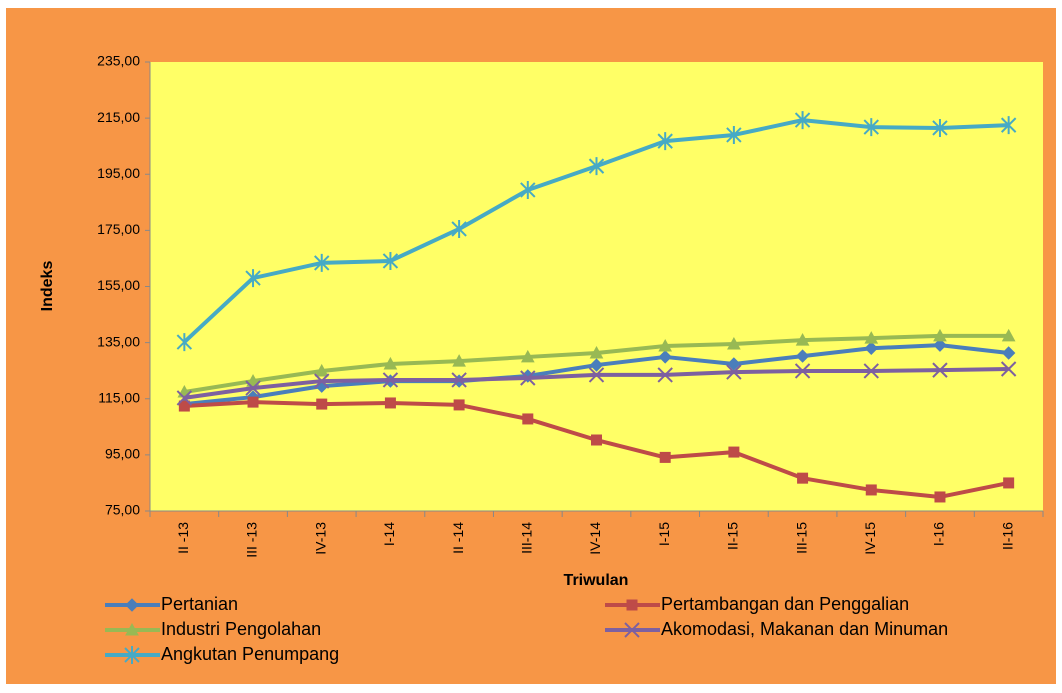  What do you see at coordinates (458, 538) in the screenshot?
I see `x-tick-label: II -14` at bounding box center [458, 538].